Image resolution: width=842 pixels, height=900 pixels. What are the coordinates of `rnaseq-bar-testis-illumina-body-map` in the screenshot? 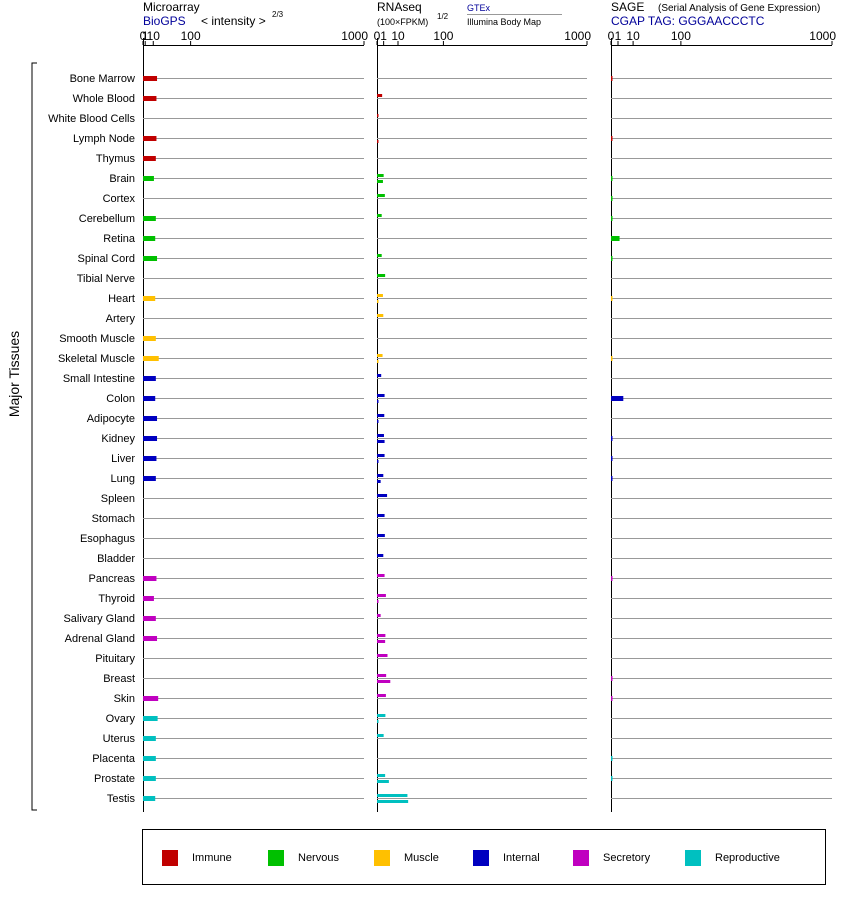 It's located at (393, 801).